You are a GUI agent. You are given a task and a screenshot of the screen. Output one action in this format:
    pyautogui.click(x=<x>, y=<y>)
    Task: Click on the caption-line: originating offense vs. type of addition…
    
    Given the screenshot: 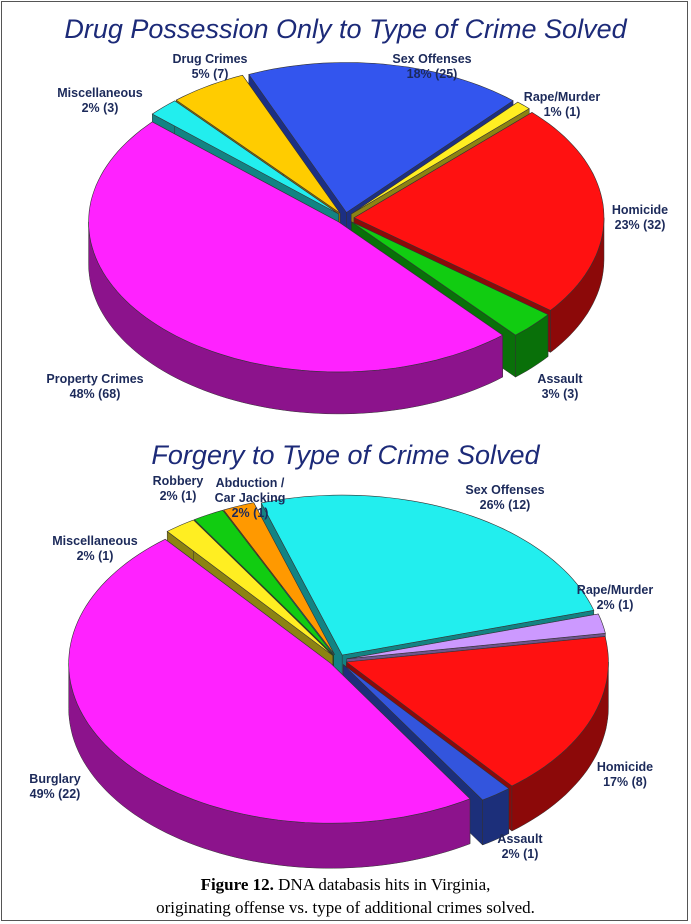 What is the action you would take?
    pyautogui.click(x=345, y=907)
    